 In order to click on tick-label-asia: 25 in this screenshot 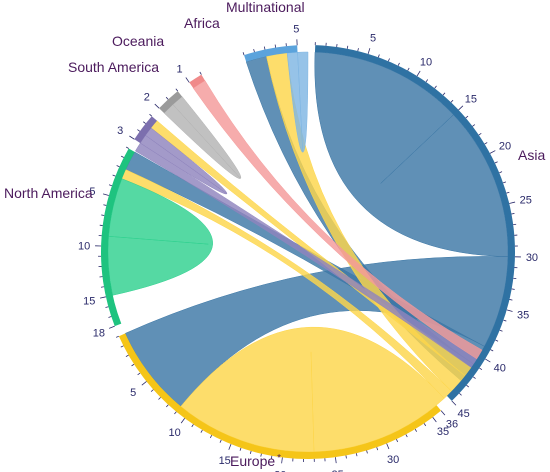, I will do `click(526, 200)`.